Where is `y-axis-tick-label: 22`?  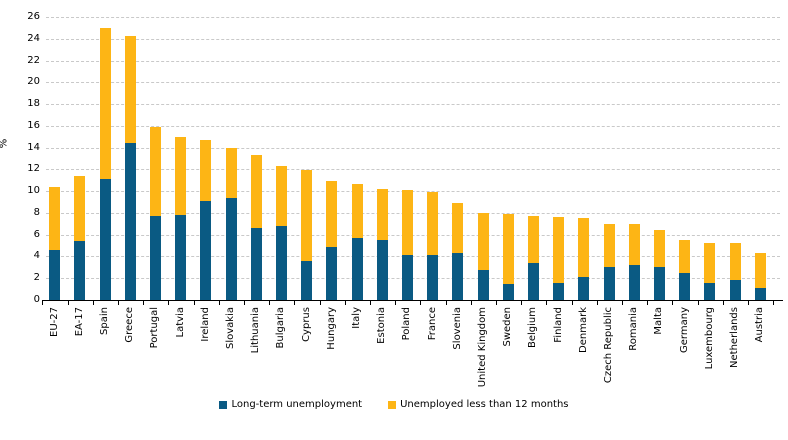
y-axis-tick-label: 22 is located at coordinates (33, 60).